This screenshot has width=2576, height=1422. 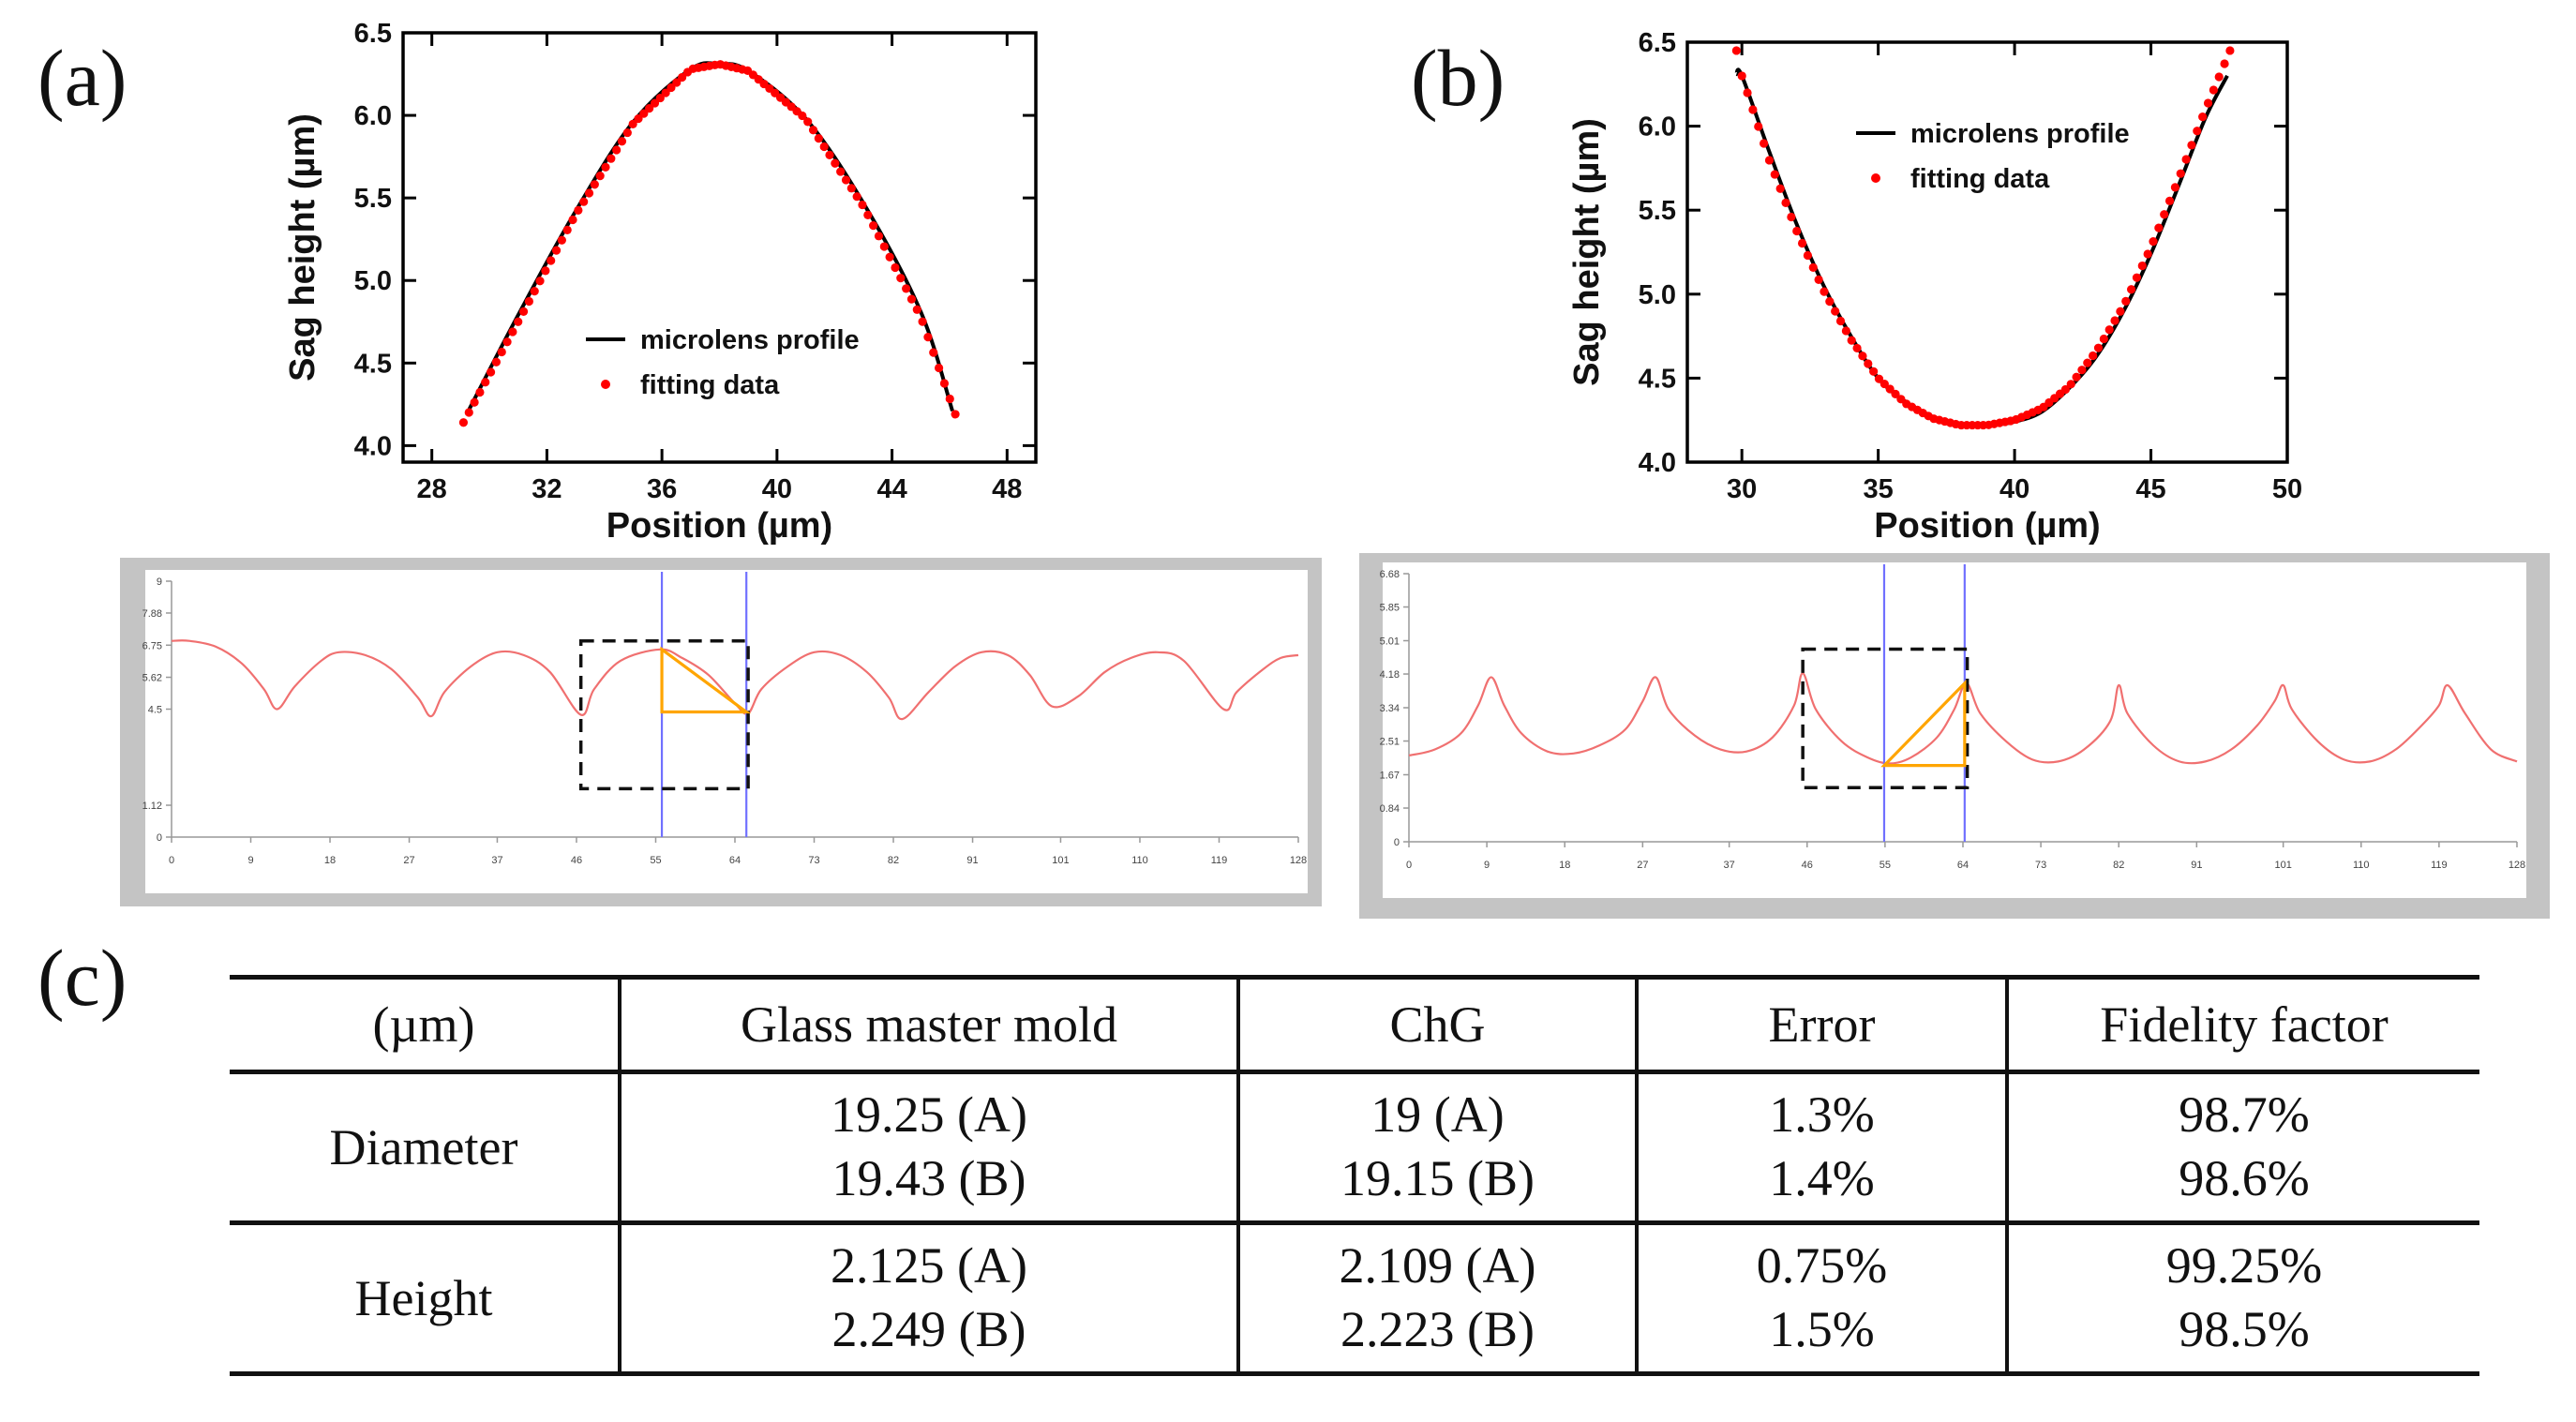 What do you see at coordinates (1924, 723) in the screenshot?
I see `measurement-triangle` at bounding box center [1924, 723].